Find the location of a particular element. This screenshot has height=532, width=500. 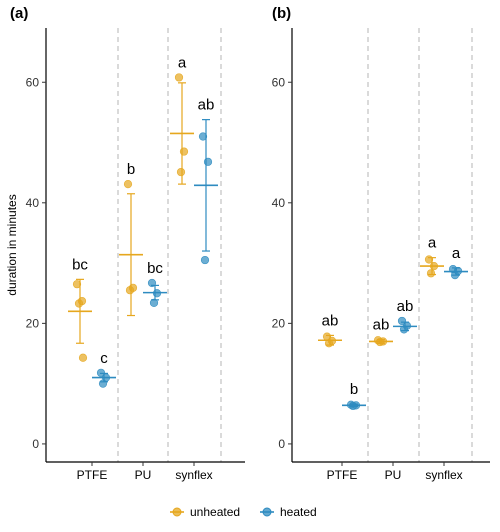

legend: unheated heated is located at coordinates (243, 512).